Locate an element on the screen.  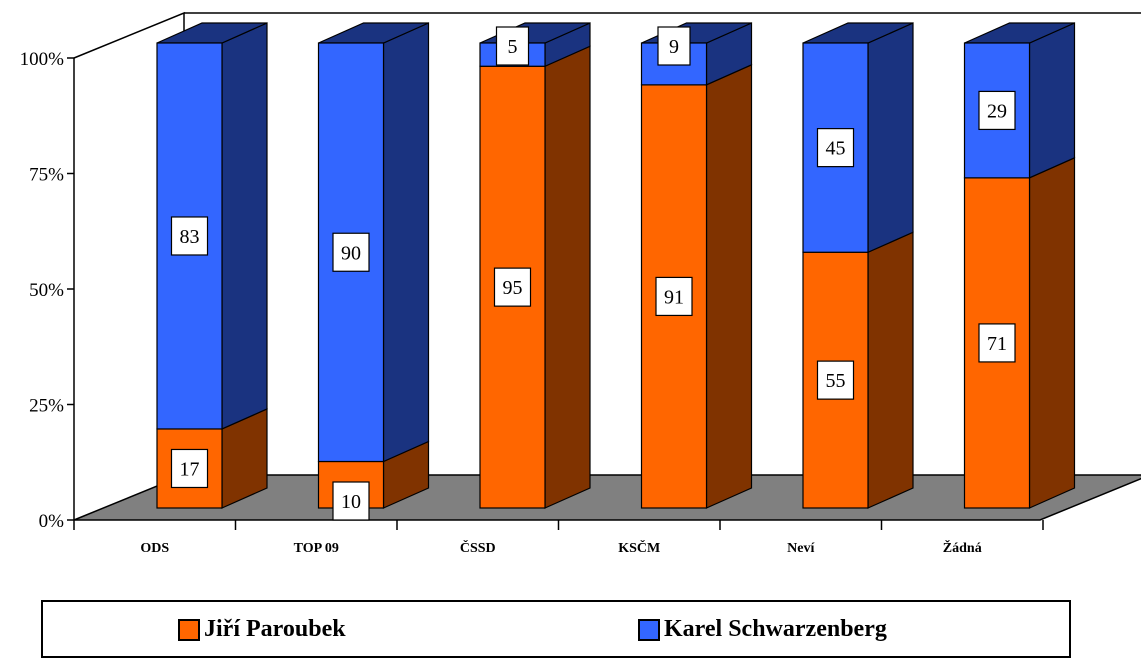
data-label: 71 is located at coordinates (997, 343).